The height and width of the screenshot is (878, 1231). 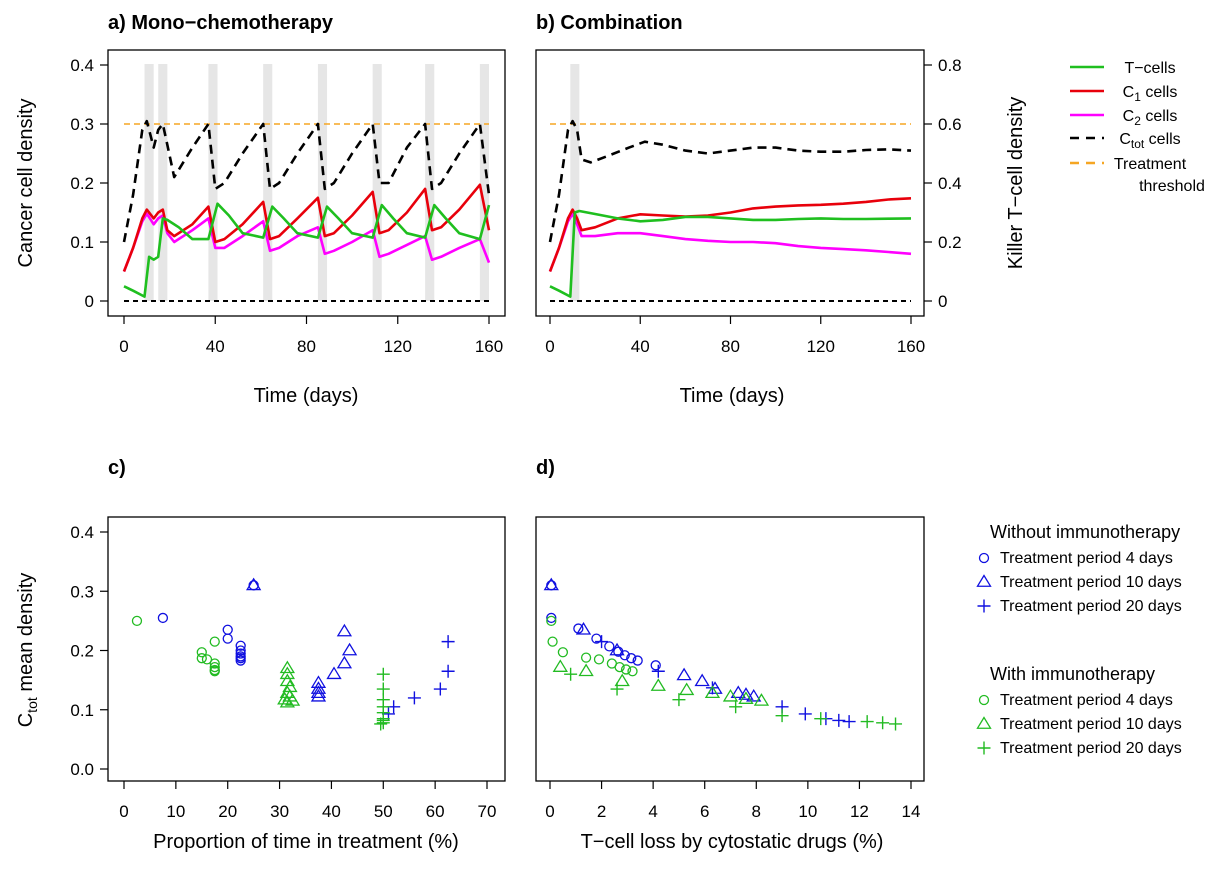 I want to click on x-tick-label: 2, so click(x=601, y=811).